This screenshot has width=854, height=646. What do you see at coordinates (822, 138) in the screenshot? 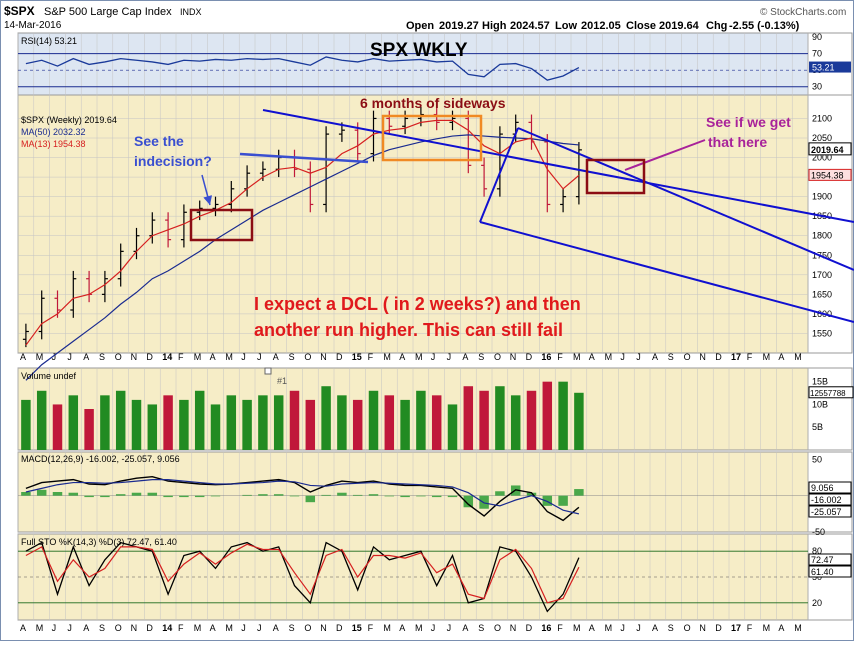
I see `price-y-tick: 2050` at bounding box center [822, 138].